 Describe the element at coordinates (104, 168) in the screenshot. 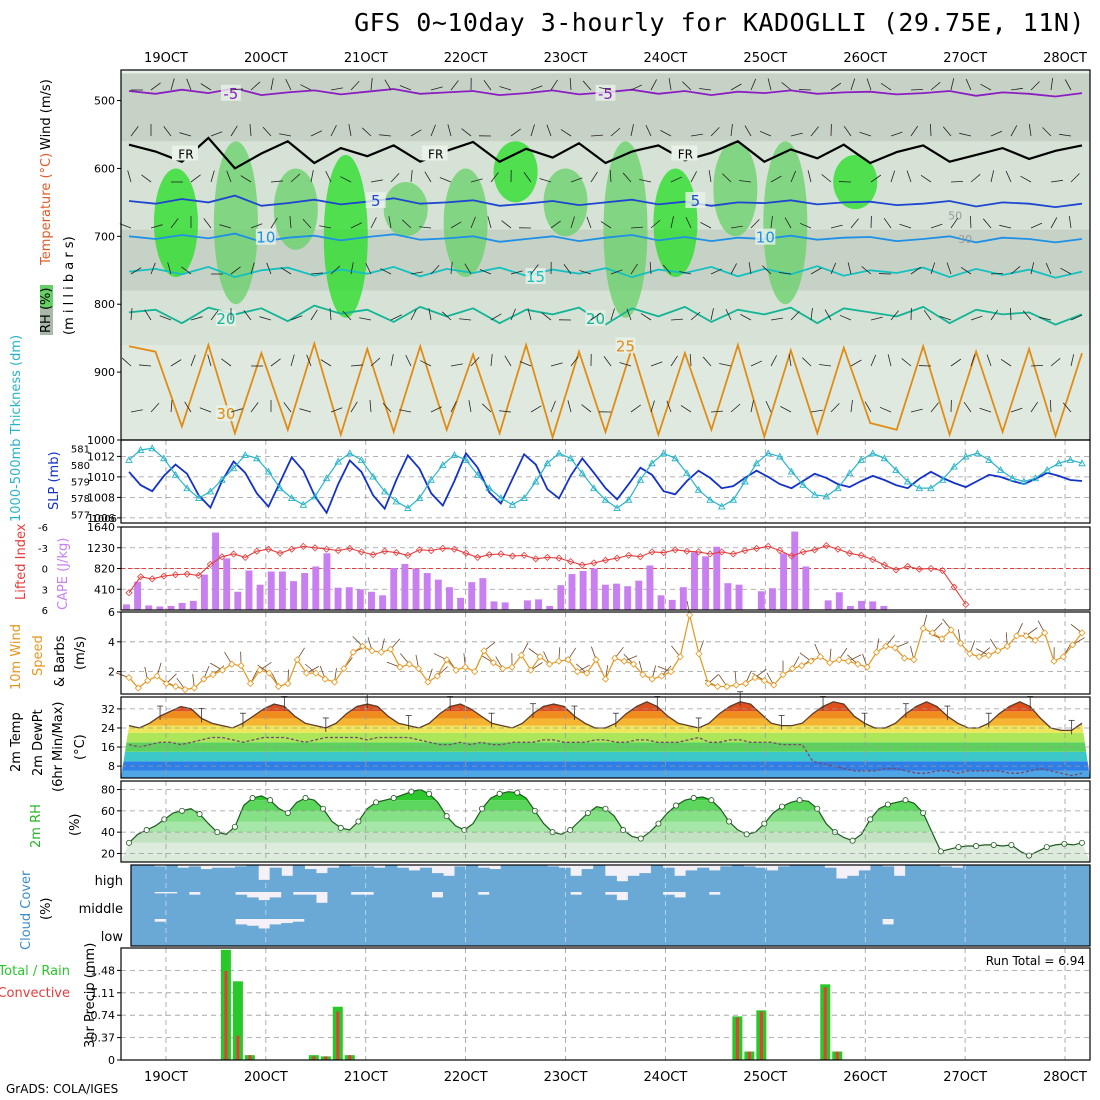

I see `y-tick-label: 600` at that location.